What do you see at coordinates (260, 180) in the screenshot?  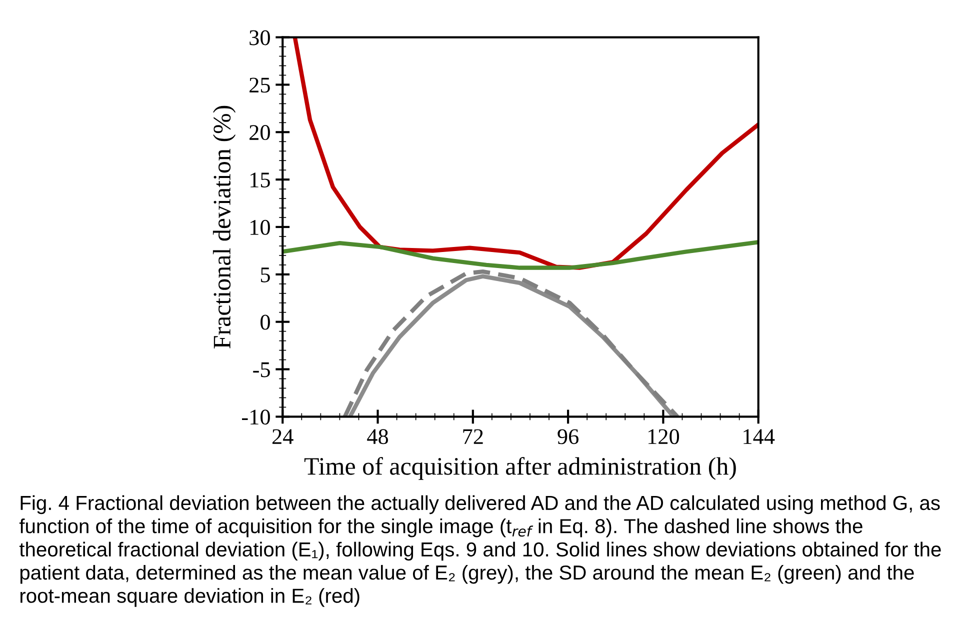 I see `y-tick-label: 15` at bounding box center [260, 180].